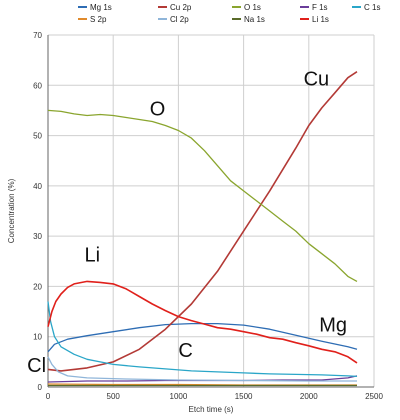 The image size is (400, 420). I want to click on legend-label: S 2p, so click(98, 19).